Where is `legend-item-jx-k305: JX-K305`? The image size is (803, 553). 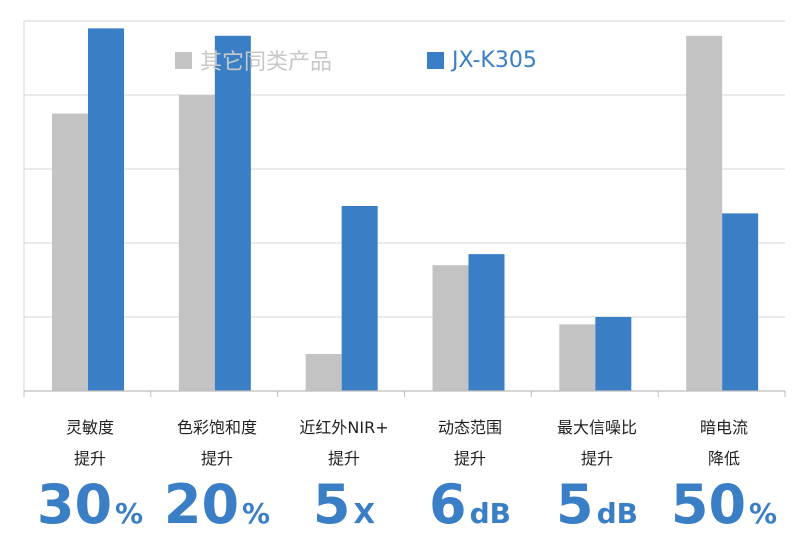 legend-item-jx-k305: JX-K305 is located at coordinates (482, 60).